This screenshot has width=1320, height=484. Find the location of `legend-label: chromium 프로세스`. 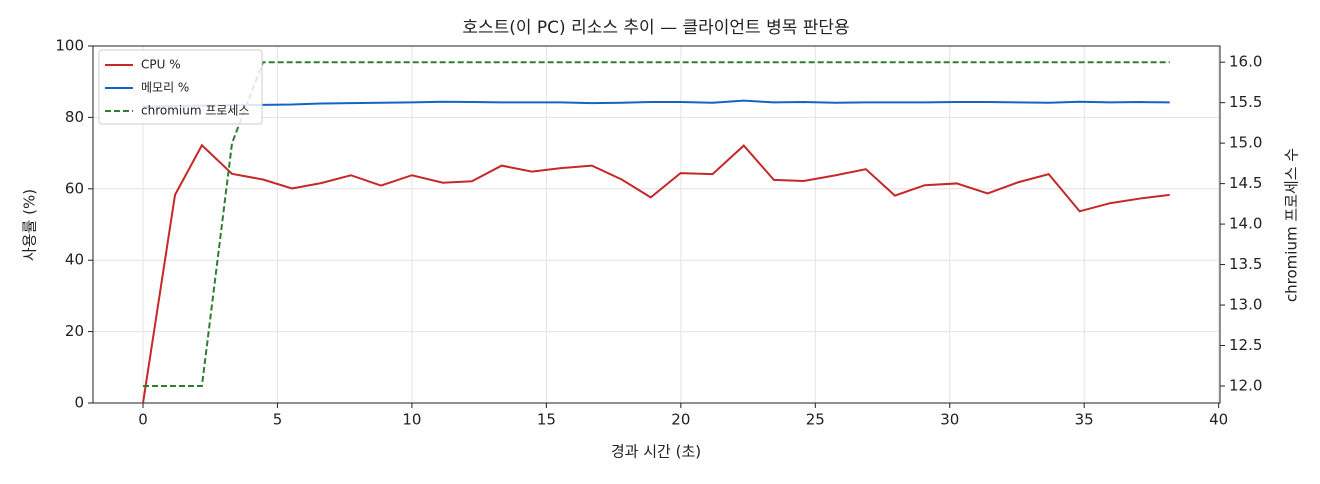

legend-label: chromium 프로세스 is located at coordinates (195, 111).